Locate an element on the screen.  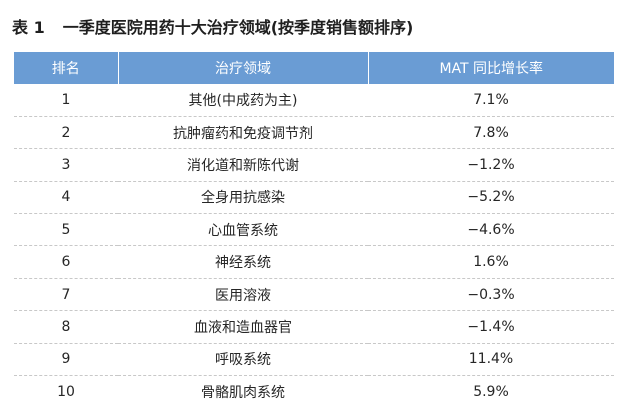
cell-therapeutic-area: 心血管系统 is located at coordinates (243, 230).